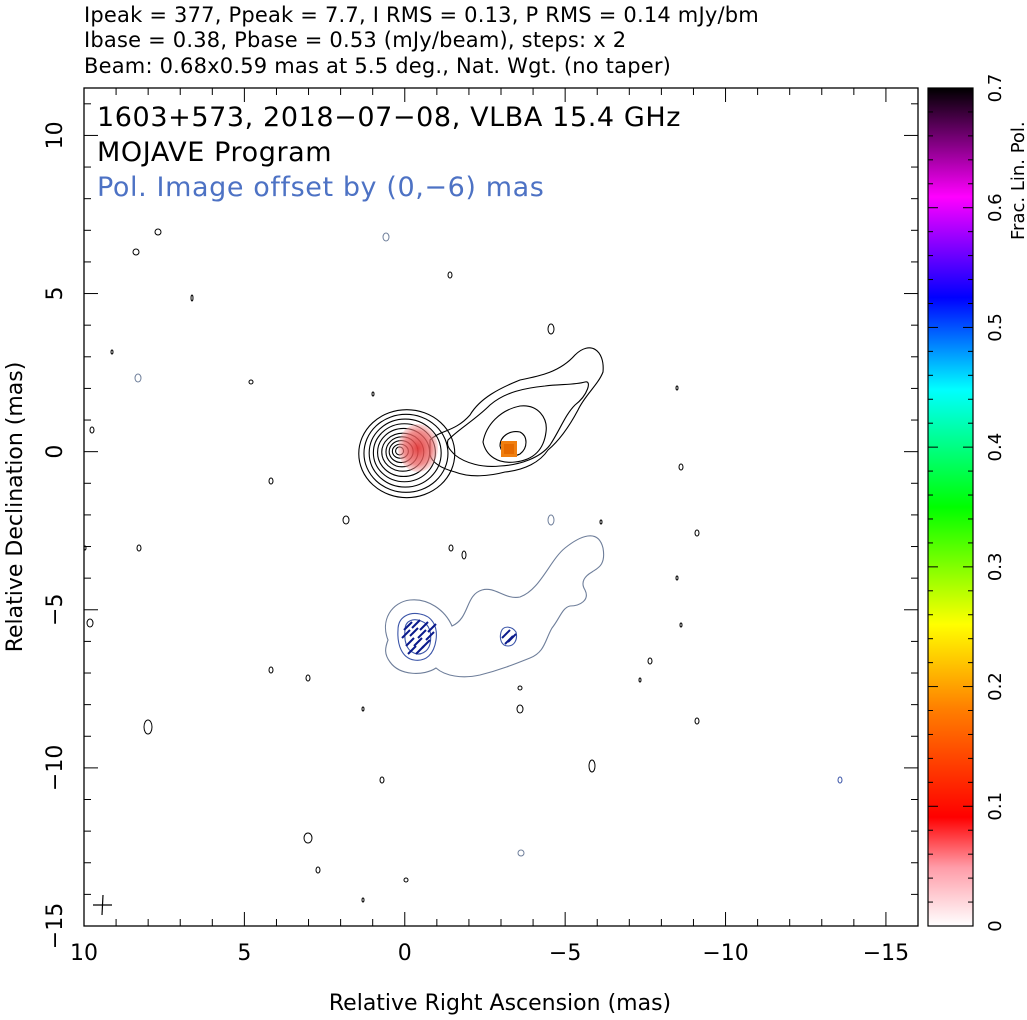 Image resolution: width=1027 pixels, height=1020 pixels. What do you see at coordinates (55, 610) in the screenshot?
I see `y-tick-label: −5` at bounding box center [55, 610].